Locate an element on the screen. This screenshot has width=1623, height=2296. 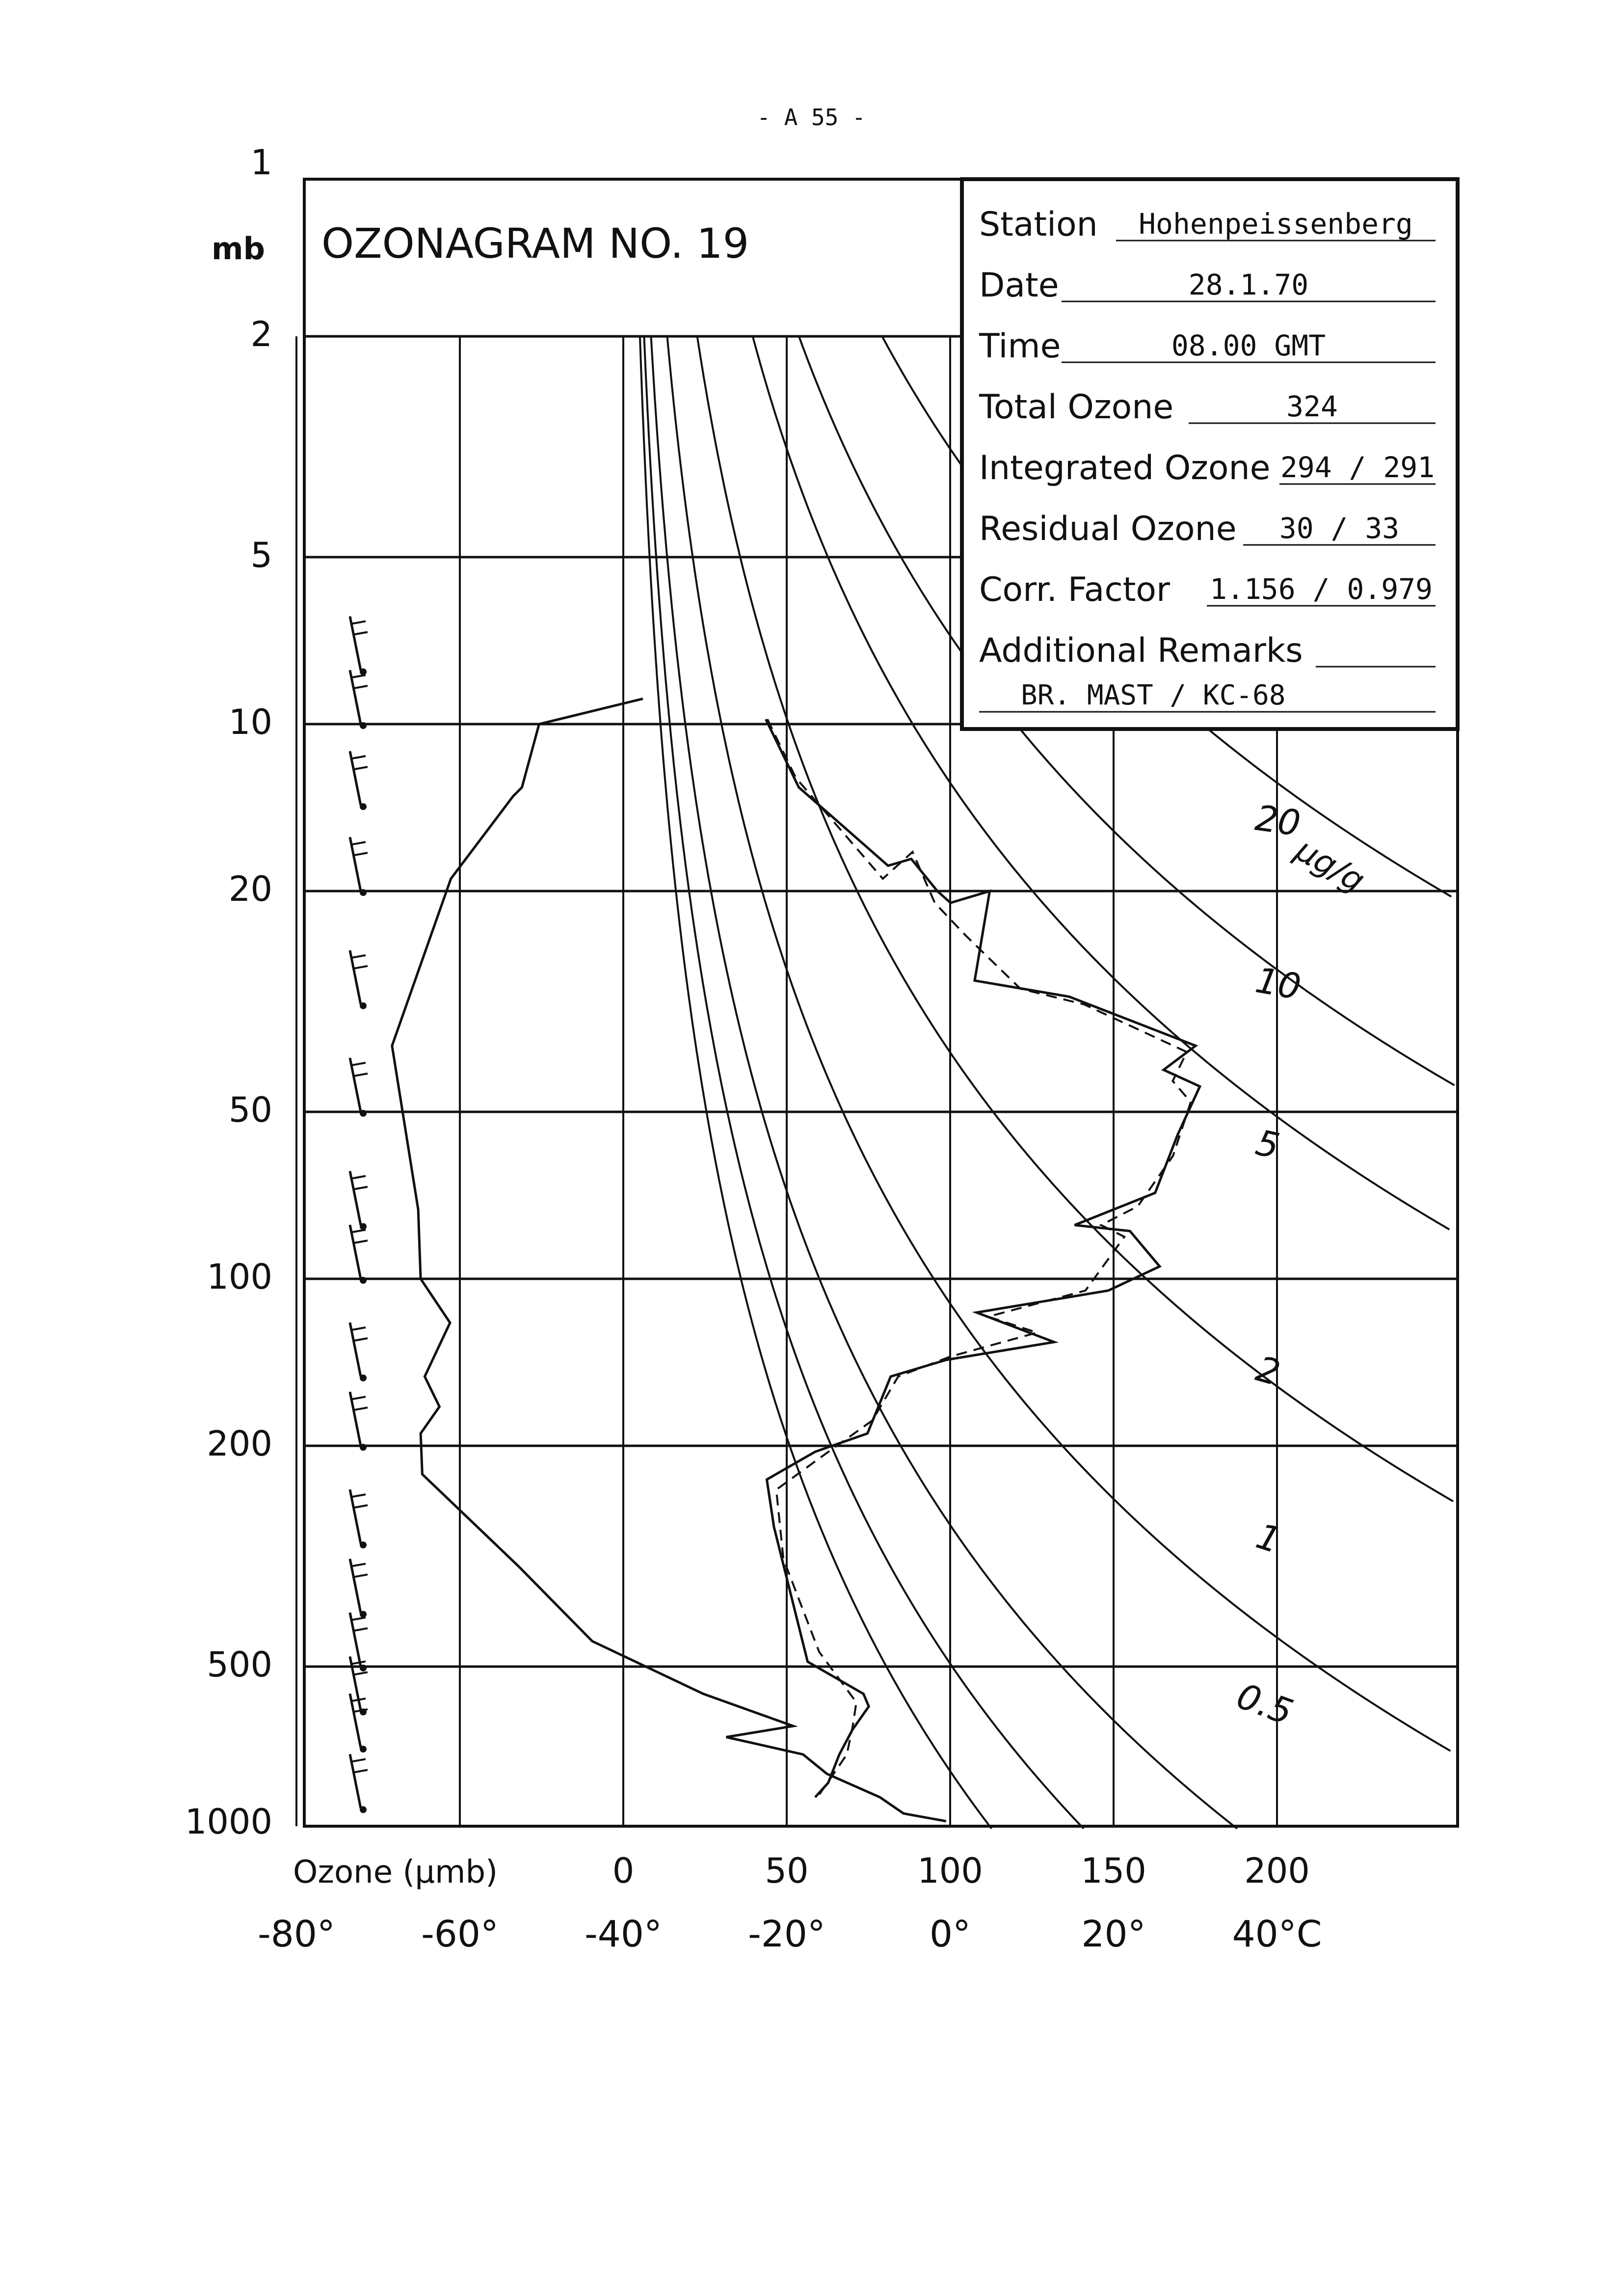
x-temp-tick-label: 0° is located at coordinates (950, 1934).